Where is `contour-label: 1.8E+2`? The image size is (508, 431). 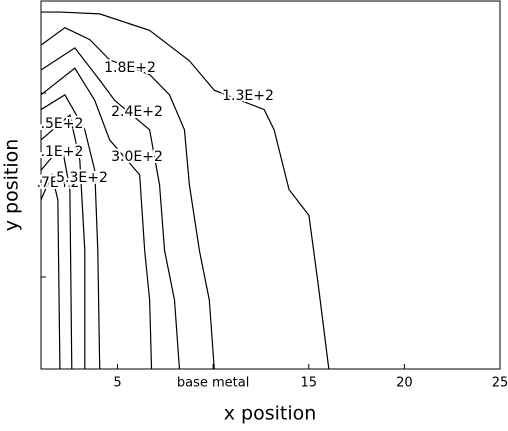 contour-label: 1.8E+2 is located at coordinates (130, 68).